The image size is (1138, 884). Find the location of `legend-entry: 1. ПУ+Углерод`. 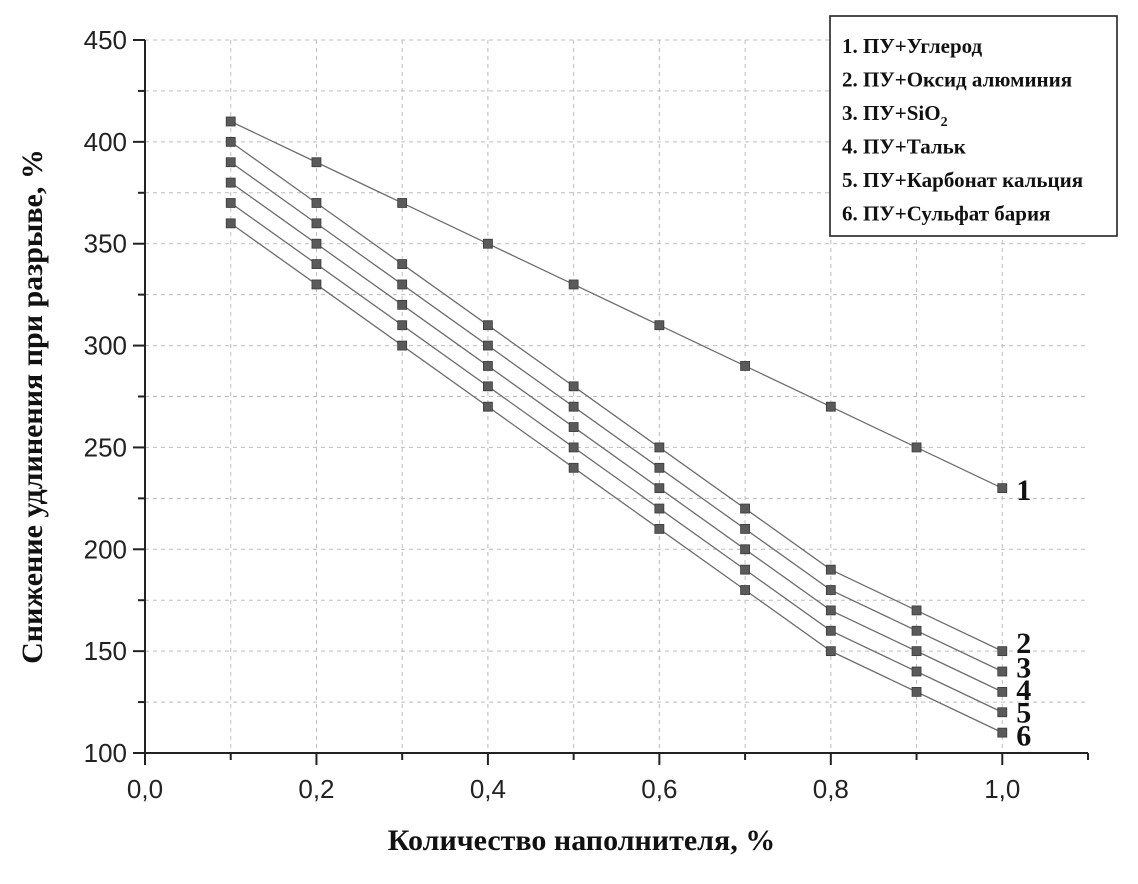

legend-entry: 1. ПУ+Углерод is located at coordinates (912, 46).